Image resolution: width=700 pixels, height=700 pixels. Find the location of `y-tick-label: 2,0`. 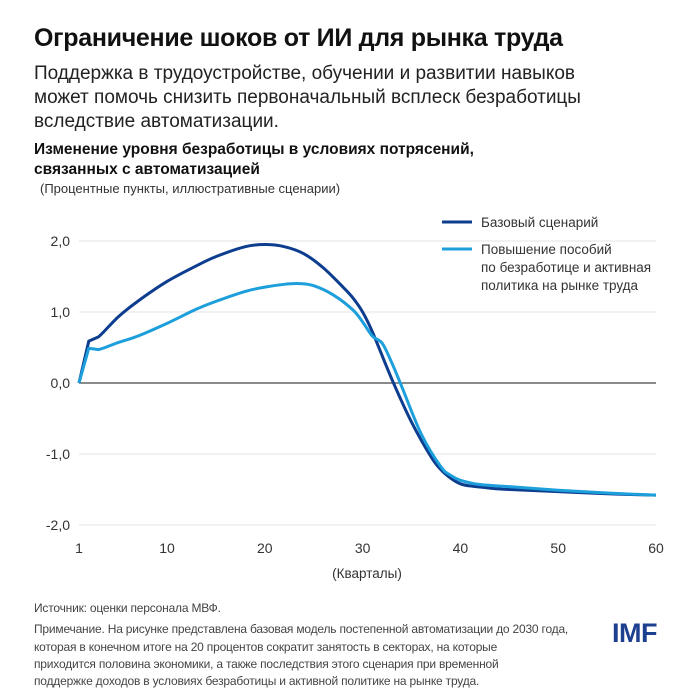

y-tick-label: 2,0 is located at coordinates (61, 241).